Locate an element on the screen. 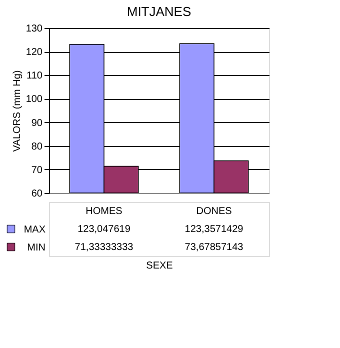 The image size is (340, 348). x-axis-title: SEXE is located at coordinates (160, 266).